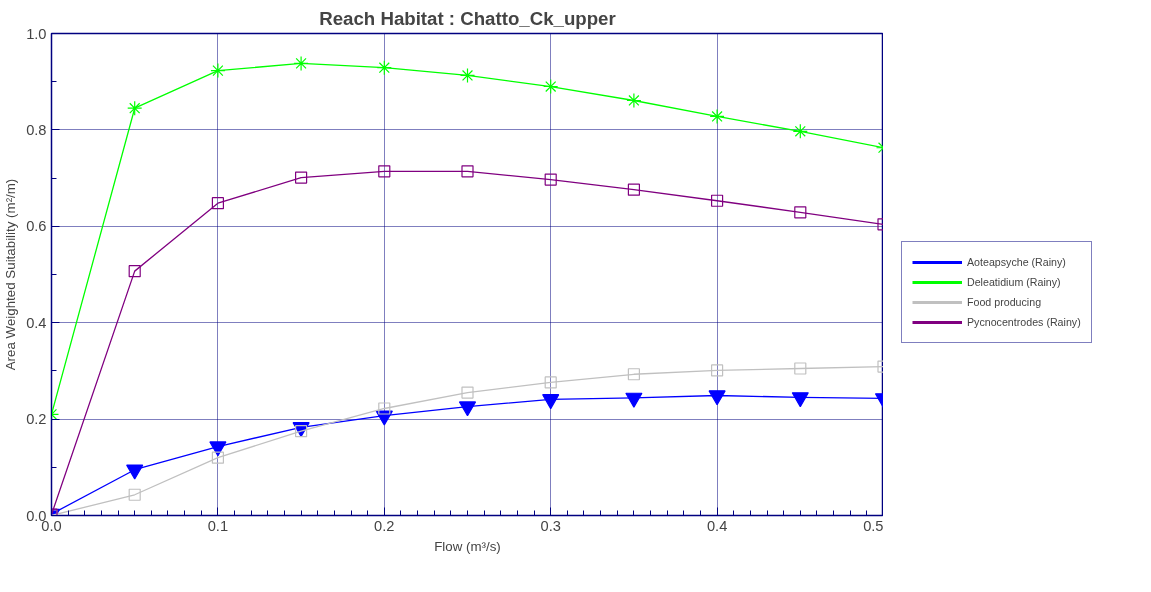 Image resolution: width=1151 pixels, height=592 pixels. What do you see at coordinates (36, 322) in the screenshot?
I see `y-tick-label: 0.4` at bounding box center [36, 322].